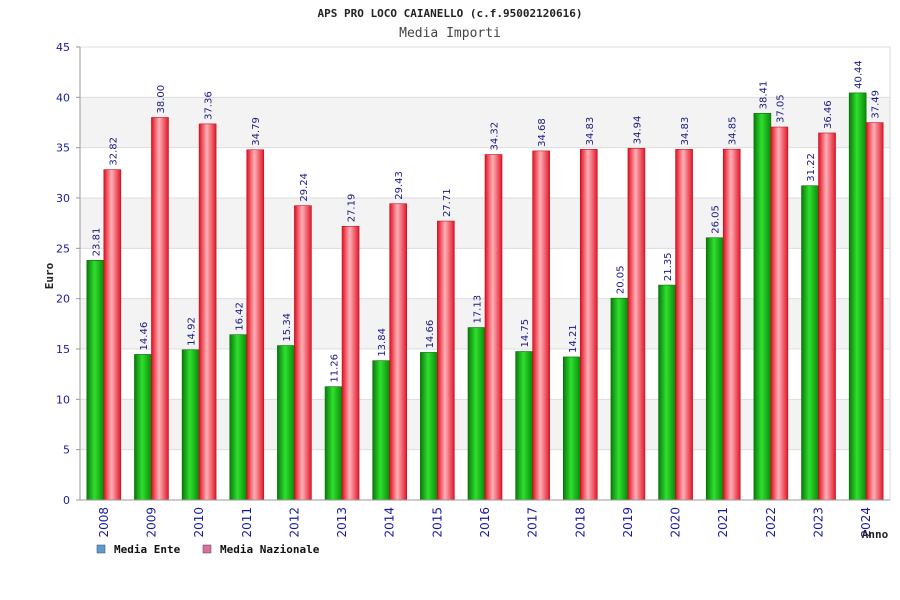 The width and height of the screenshot is (900, 600). I want to click on data-label: 26.05, so click(716, 219).